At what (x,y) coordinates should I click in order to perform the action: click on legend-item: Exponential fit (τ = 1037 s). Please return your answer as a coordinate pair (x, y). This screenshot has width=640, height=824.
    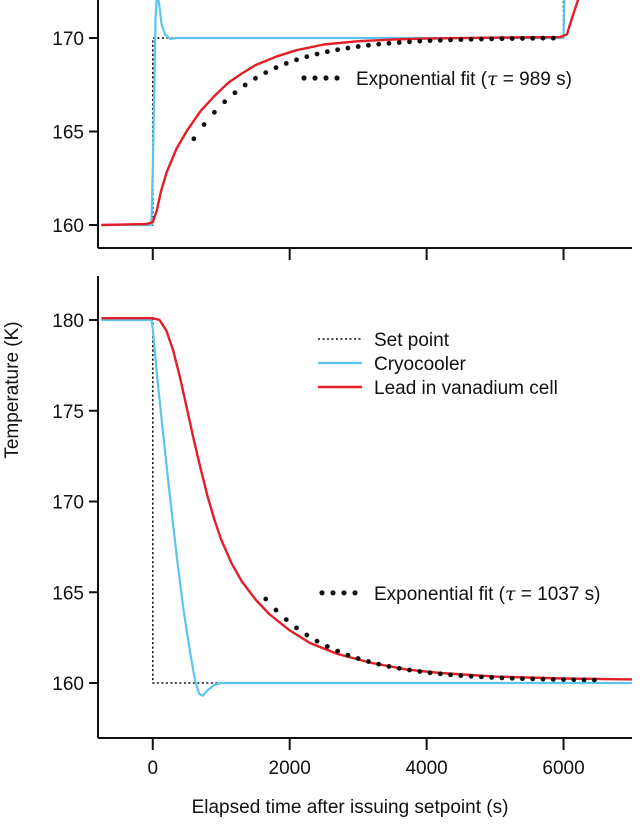
    Looking at the image, I should click on (460, 594).